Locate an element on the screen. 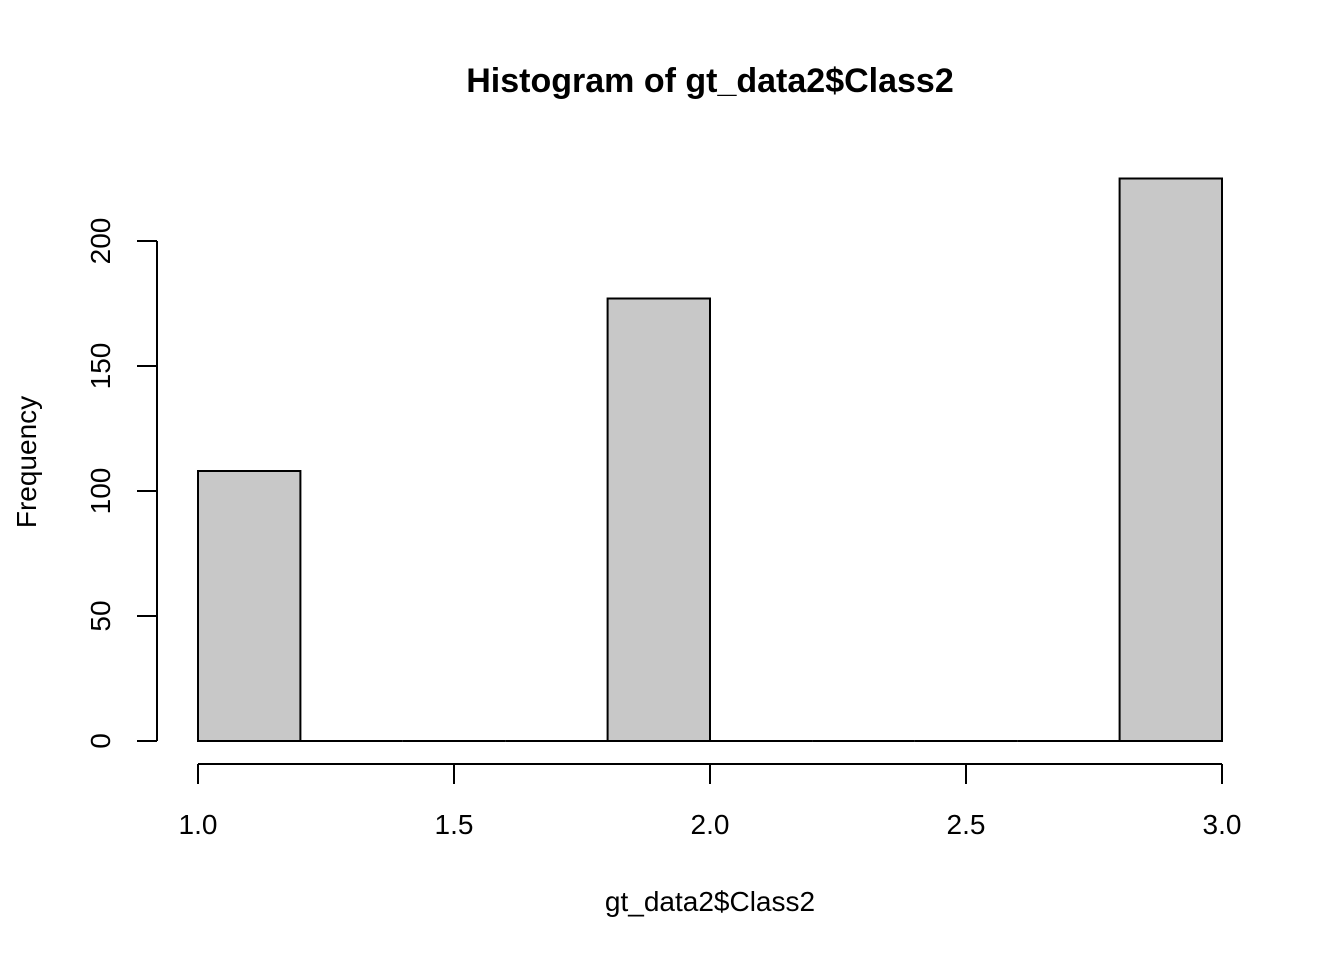 The width and height of the screenshot is (1344, 965). y-axis: 0 50 100 150 200 is located at coordinates (121, 483).